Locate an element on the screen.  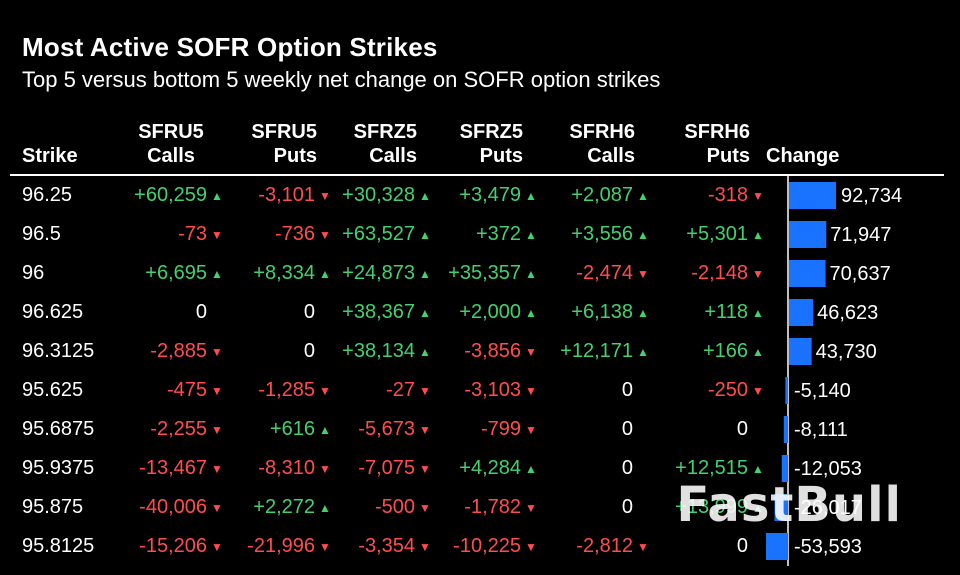
value-cell: -2,148 ▼ is located at coordinates (708, 273).